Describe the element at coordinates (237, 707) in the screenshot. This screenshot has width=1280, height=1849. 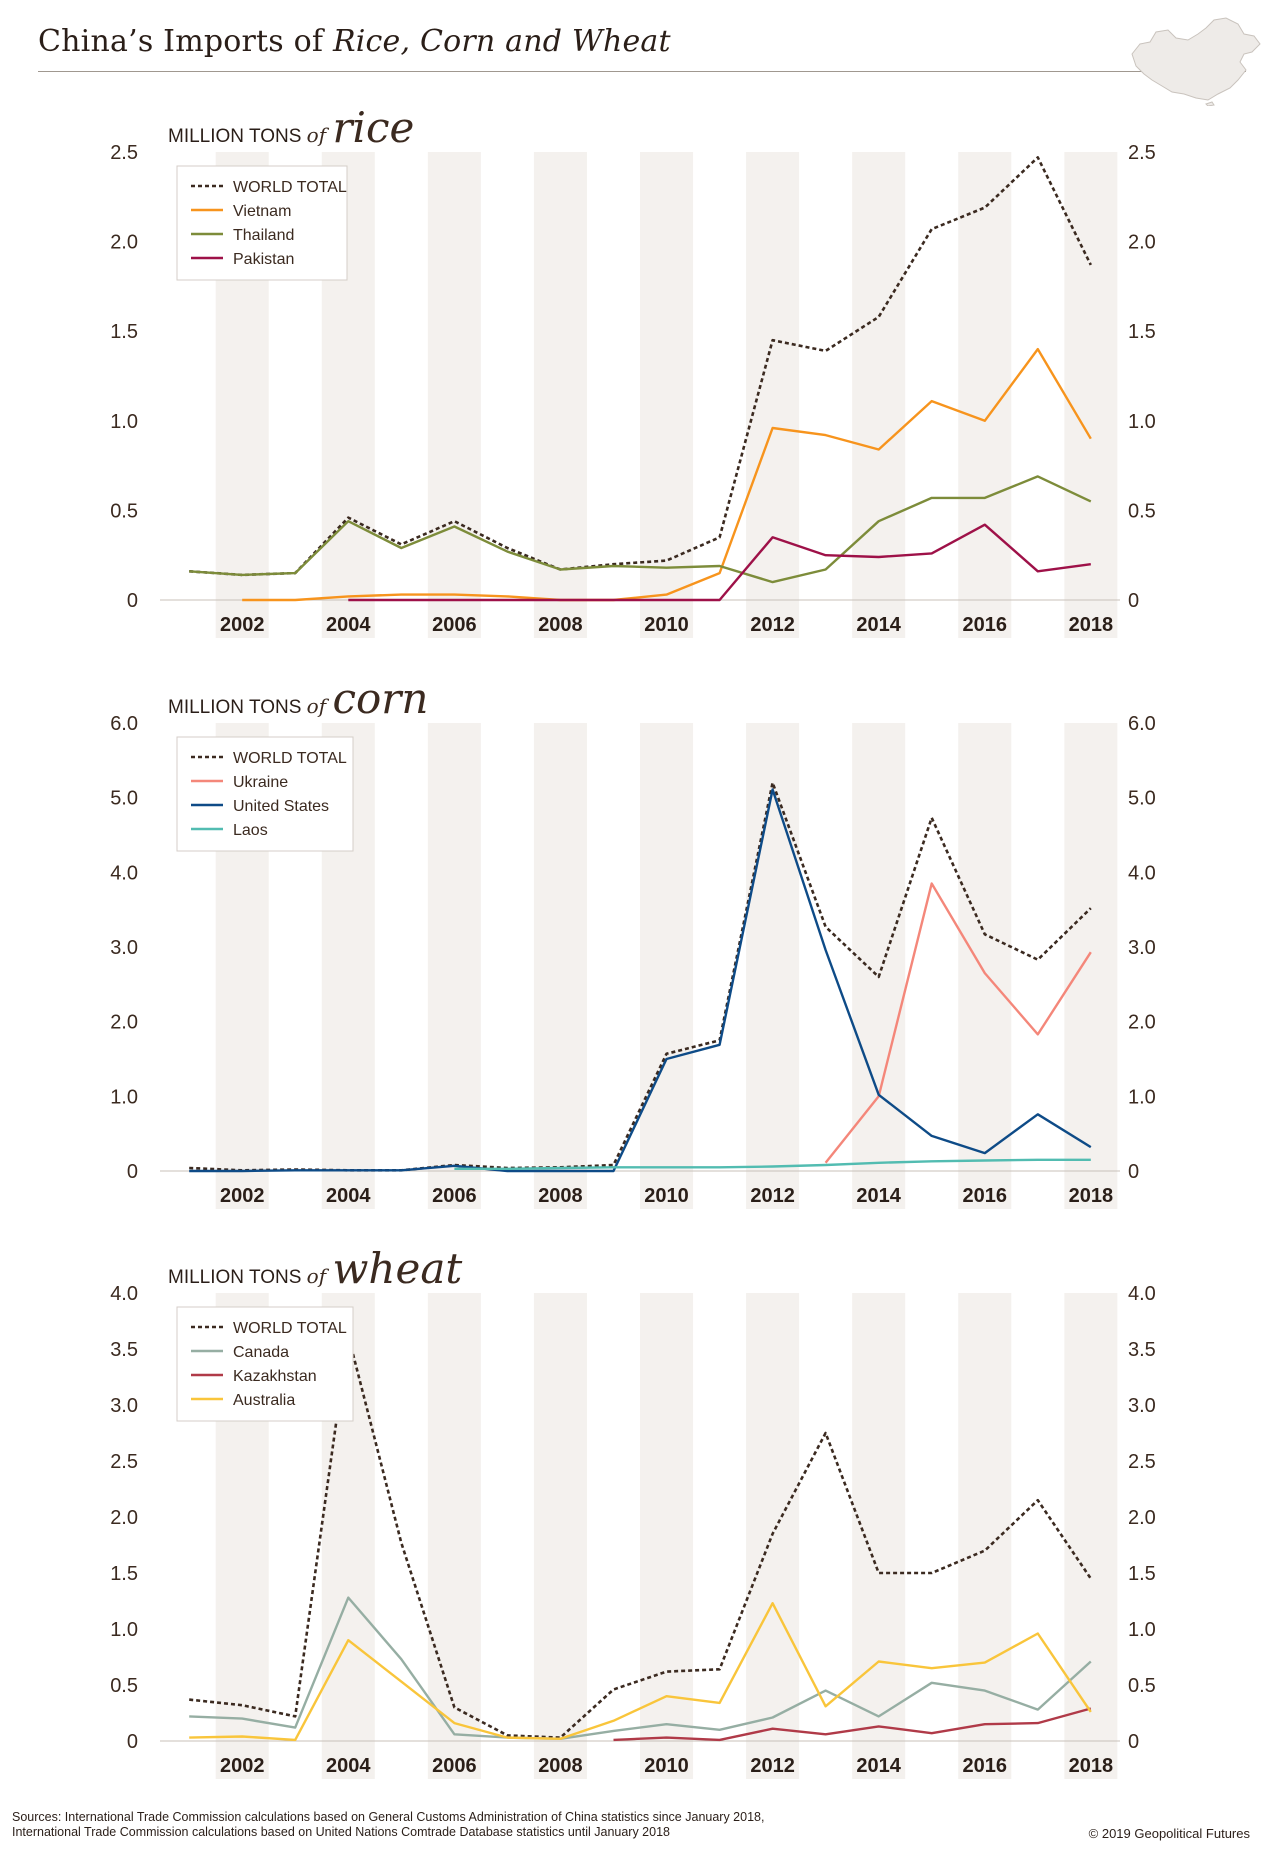
I see `corn-unit-label: MILLION TONS` at that location.